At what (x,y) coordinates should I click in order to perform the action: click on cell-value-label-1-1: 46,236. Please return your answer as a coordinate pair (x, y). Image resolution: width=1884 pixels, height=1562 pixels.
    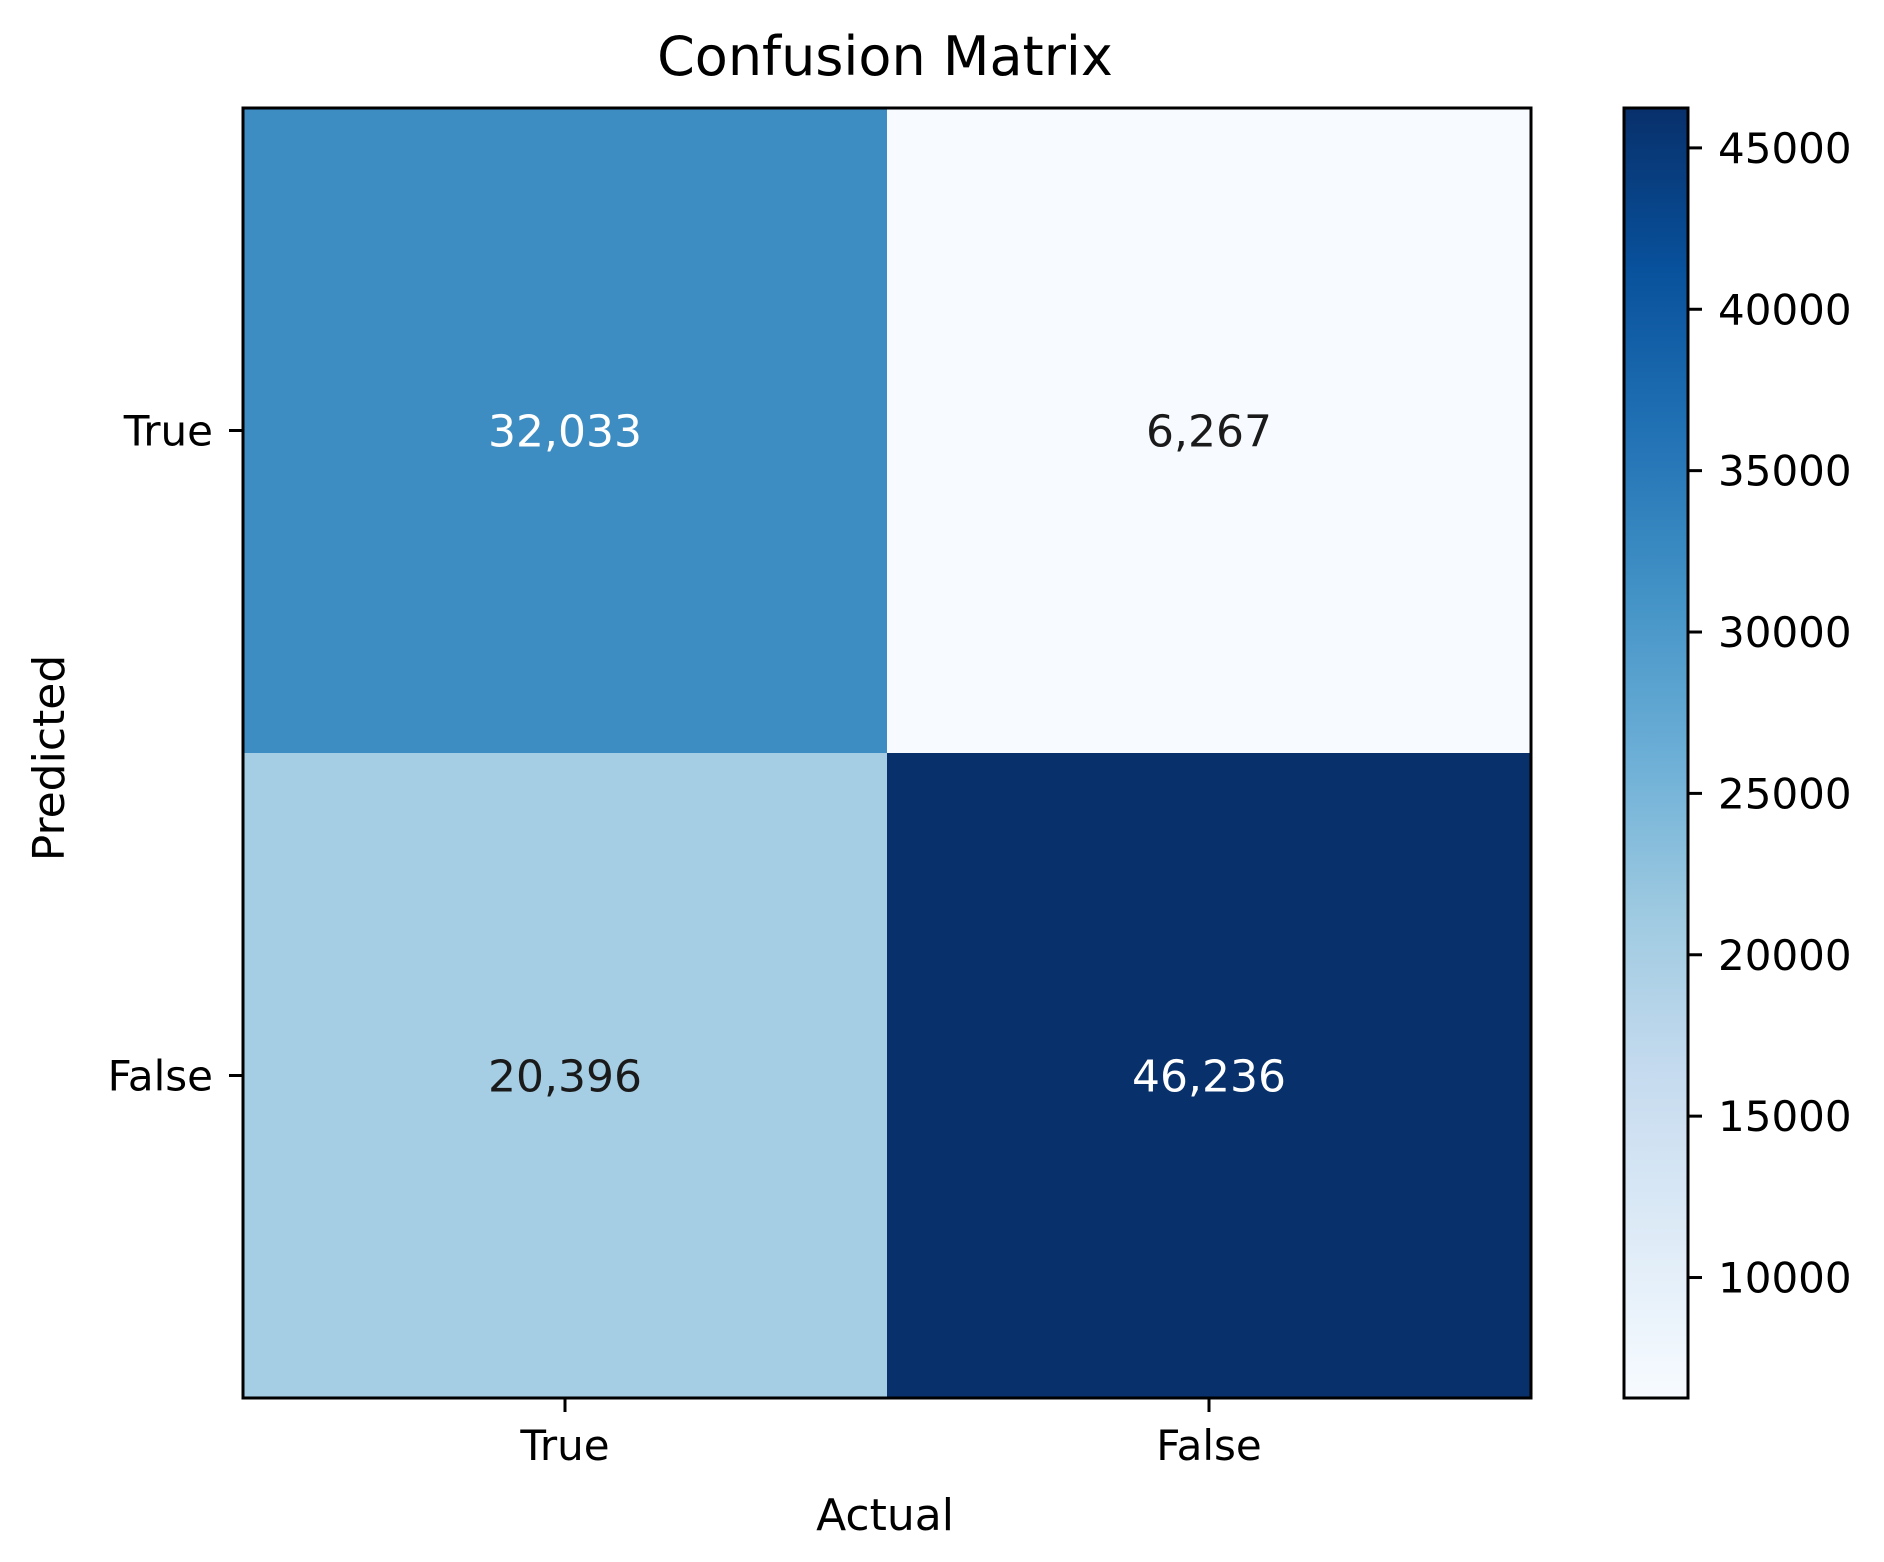
    Looking at the image, I should click on (1209, 1077).